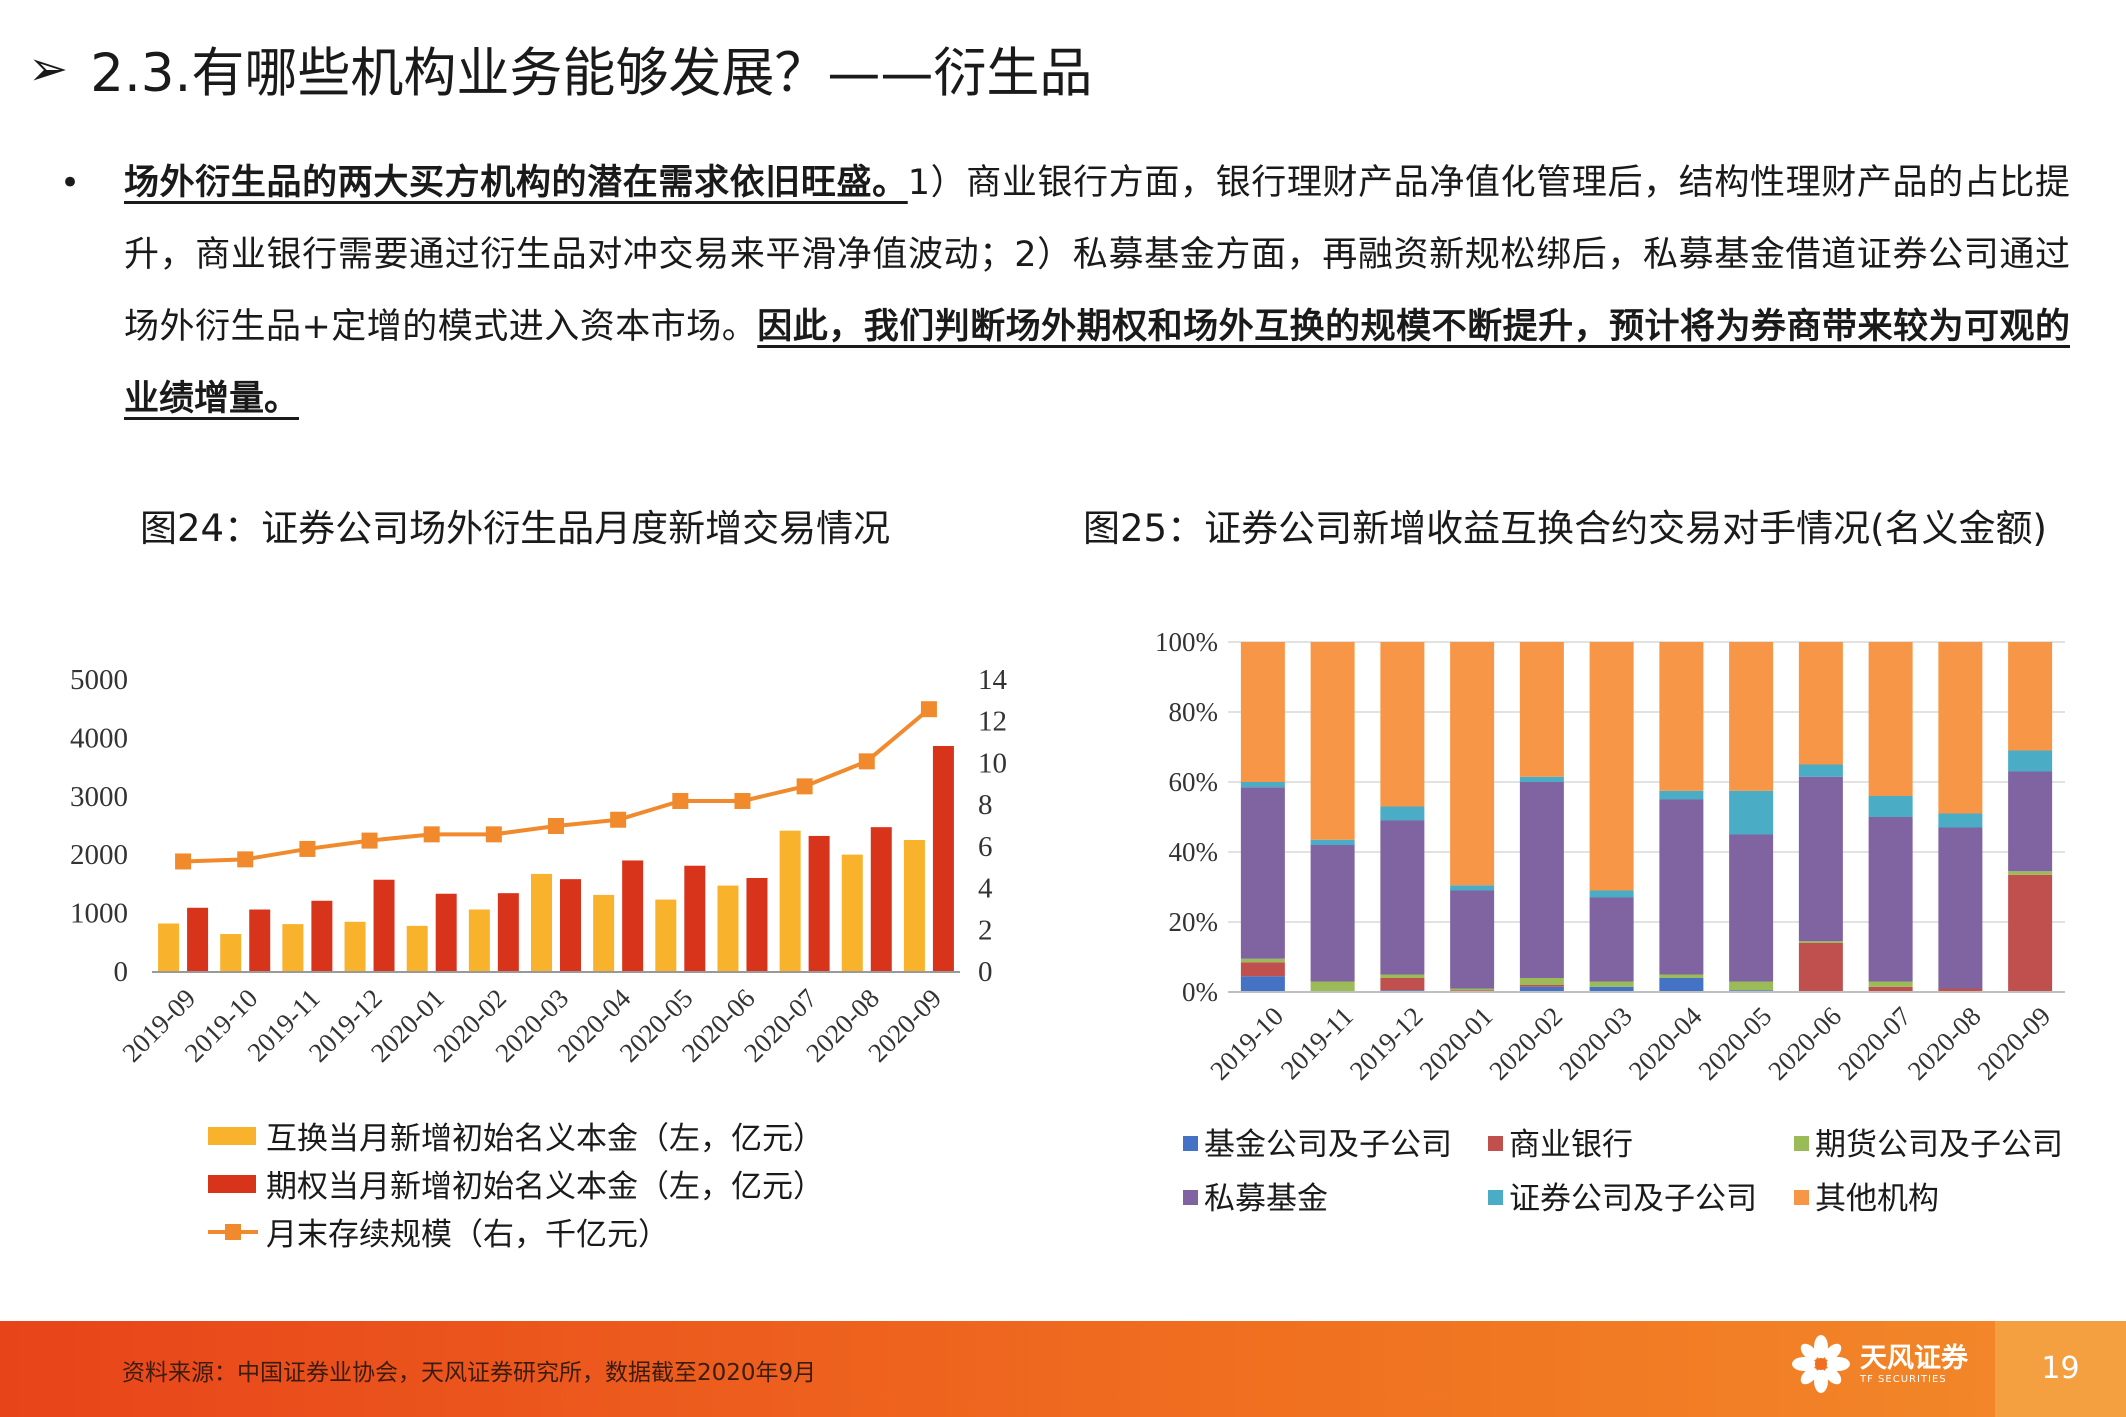 Image resolution: width=2126 pixels, height=1417 pixels. What do you see at coordinates (1804, 1043) in the screenshot?
I see `x-tick-label: 2020-06` at bounding box center [1804, 1043].